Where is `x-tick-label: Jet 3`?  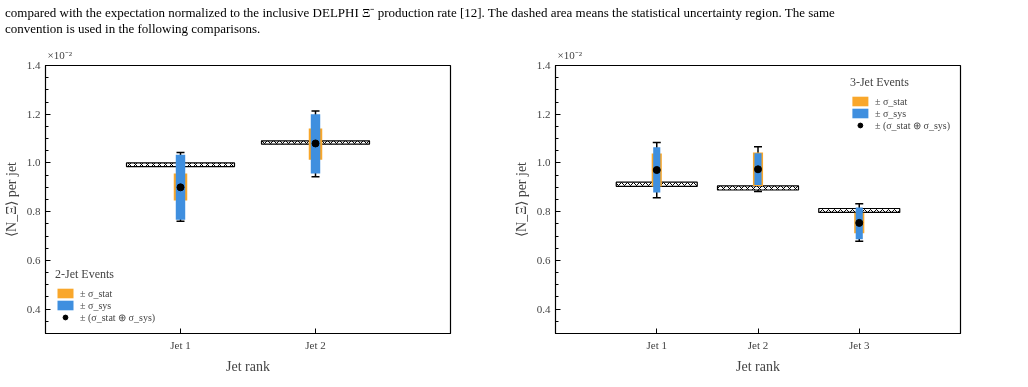
x-tick-label: Jet 3 is located at coordinates (859, 344).